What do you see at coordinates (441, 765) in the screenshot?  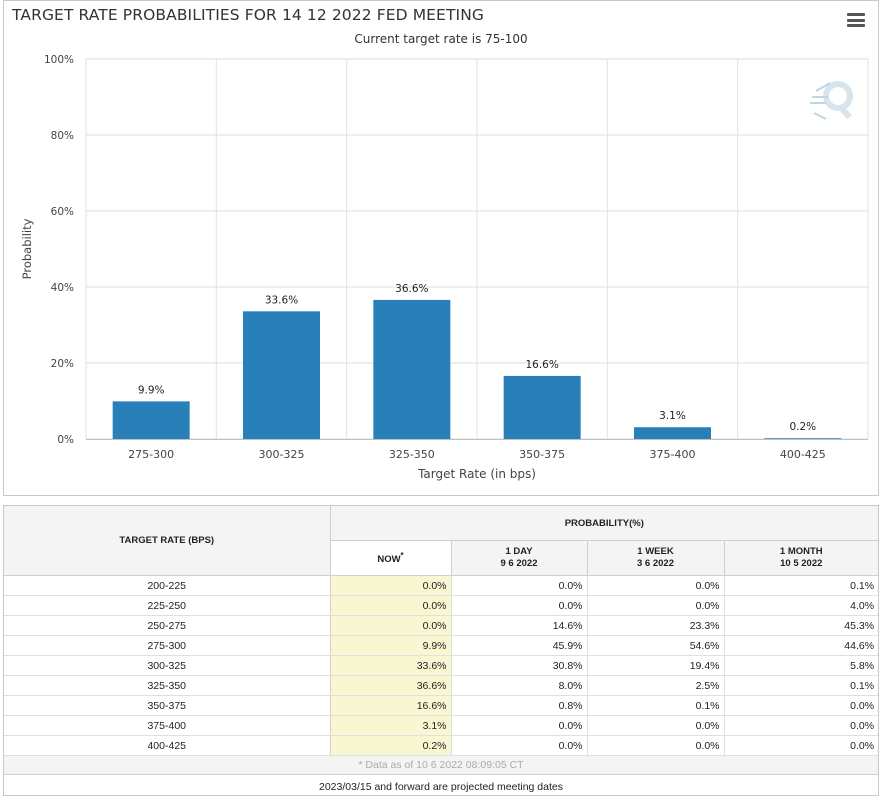 I see `data-timestamp-note: * Data as of 10 6 2022 08:09:05 CT` at bounding box center [441, 765].